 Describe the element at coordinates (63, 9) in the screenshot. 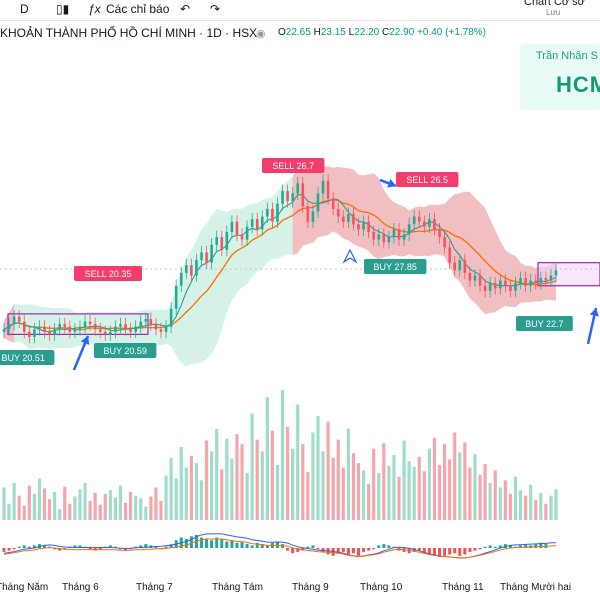

I see `candles-icon: ▯▮` at that location.